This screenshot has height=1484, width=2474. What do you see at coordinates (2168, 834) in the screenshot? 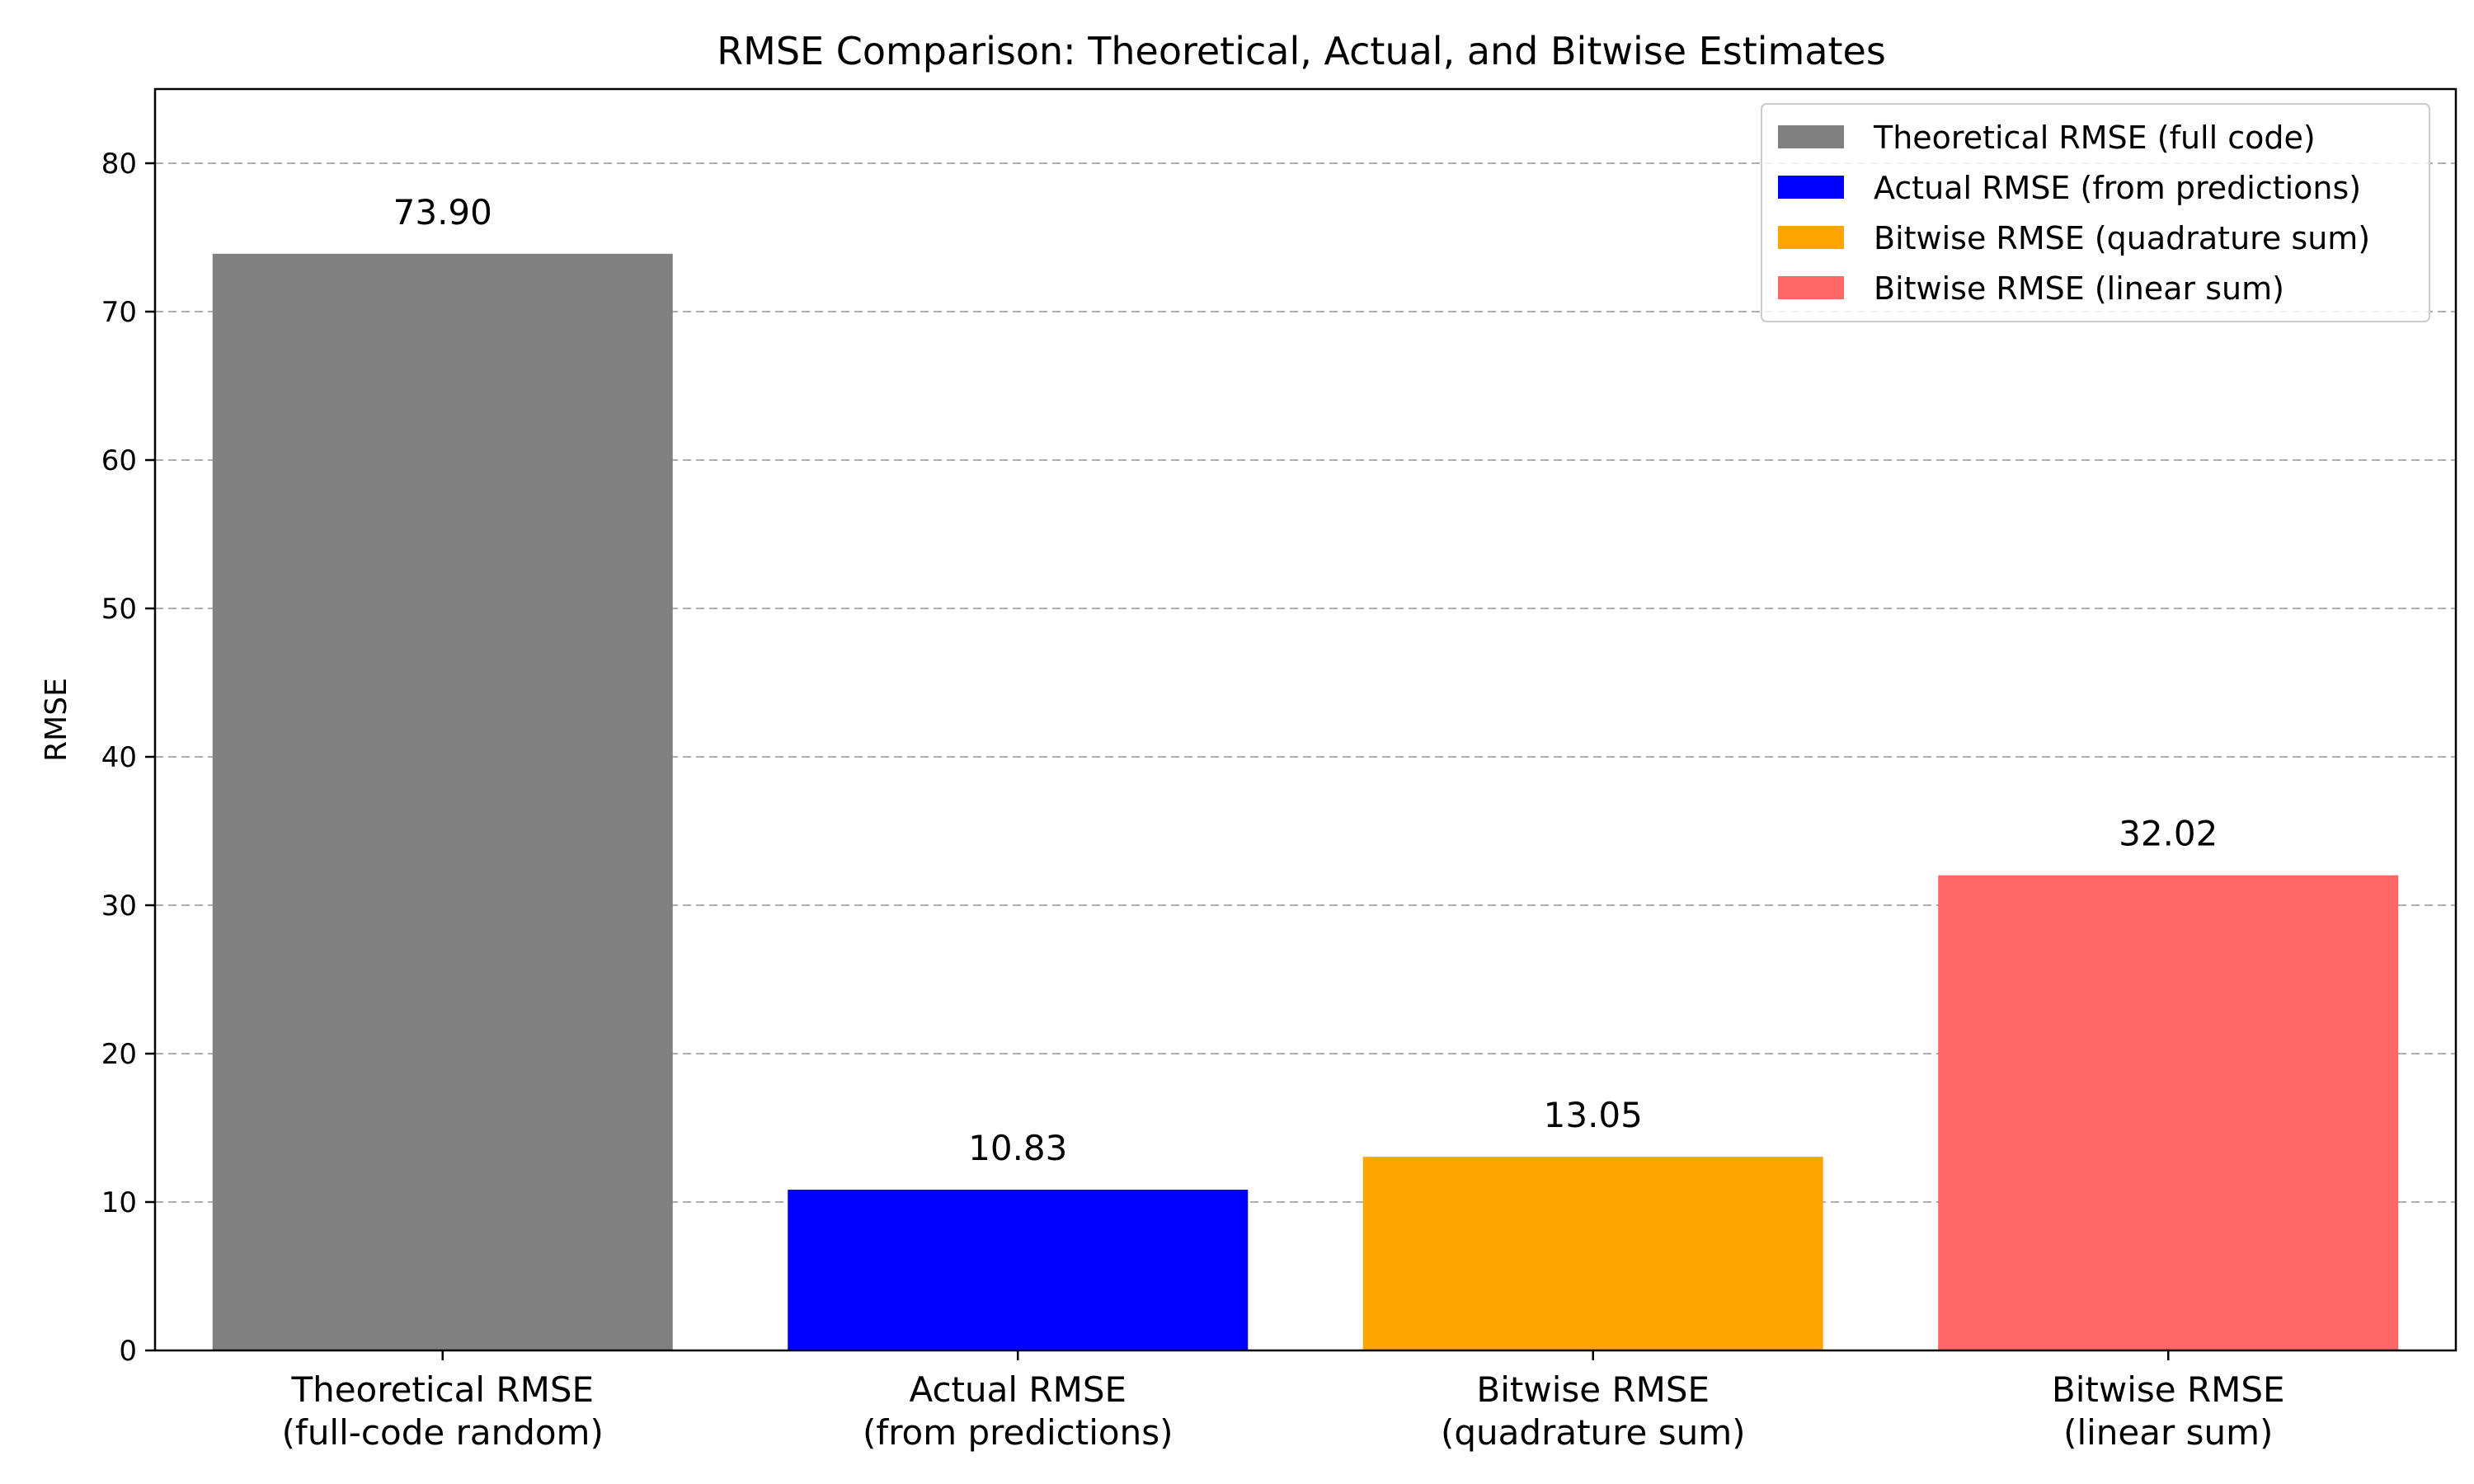
I see `value-label: 32.02` at bounding box center [2168, 834].